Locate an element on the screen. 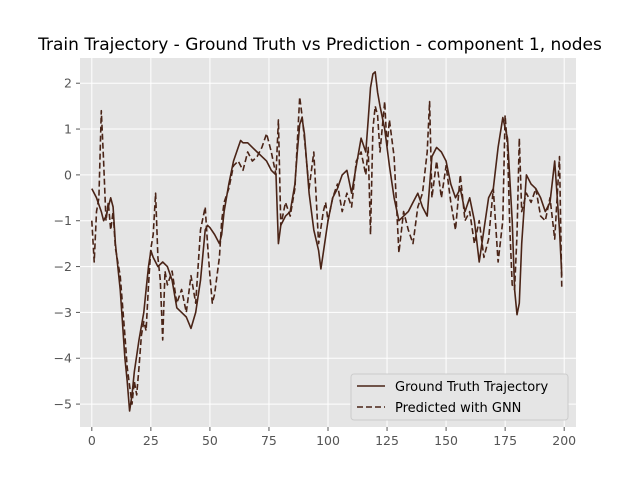 The image size is (640, 485). y-tick-label: −2 is located at coordinates (63, 266).